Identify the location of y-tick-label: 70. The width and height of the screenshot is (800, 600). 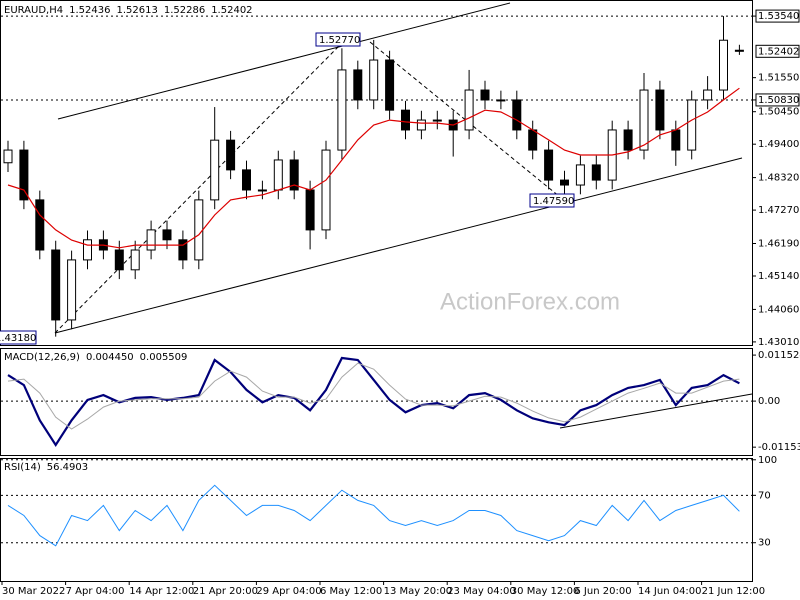
(764, 495).